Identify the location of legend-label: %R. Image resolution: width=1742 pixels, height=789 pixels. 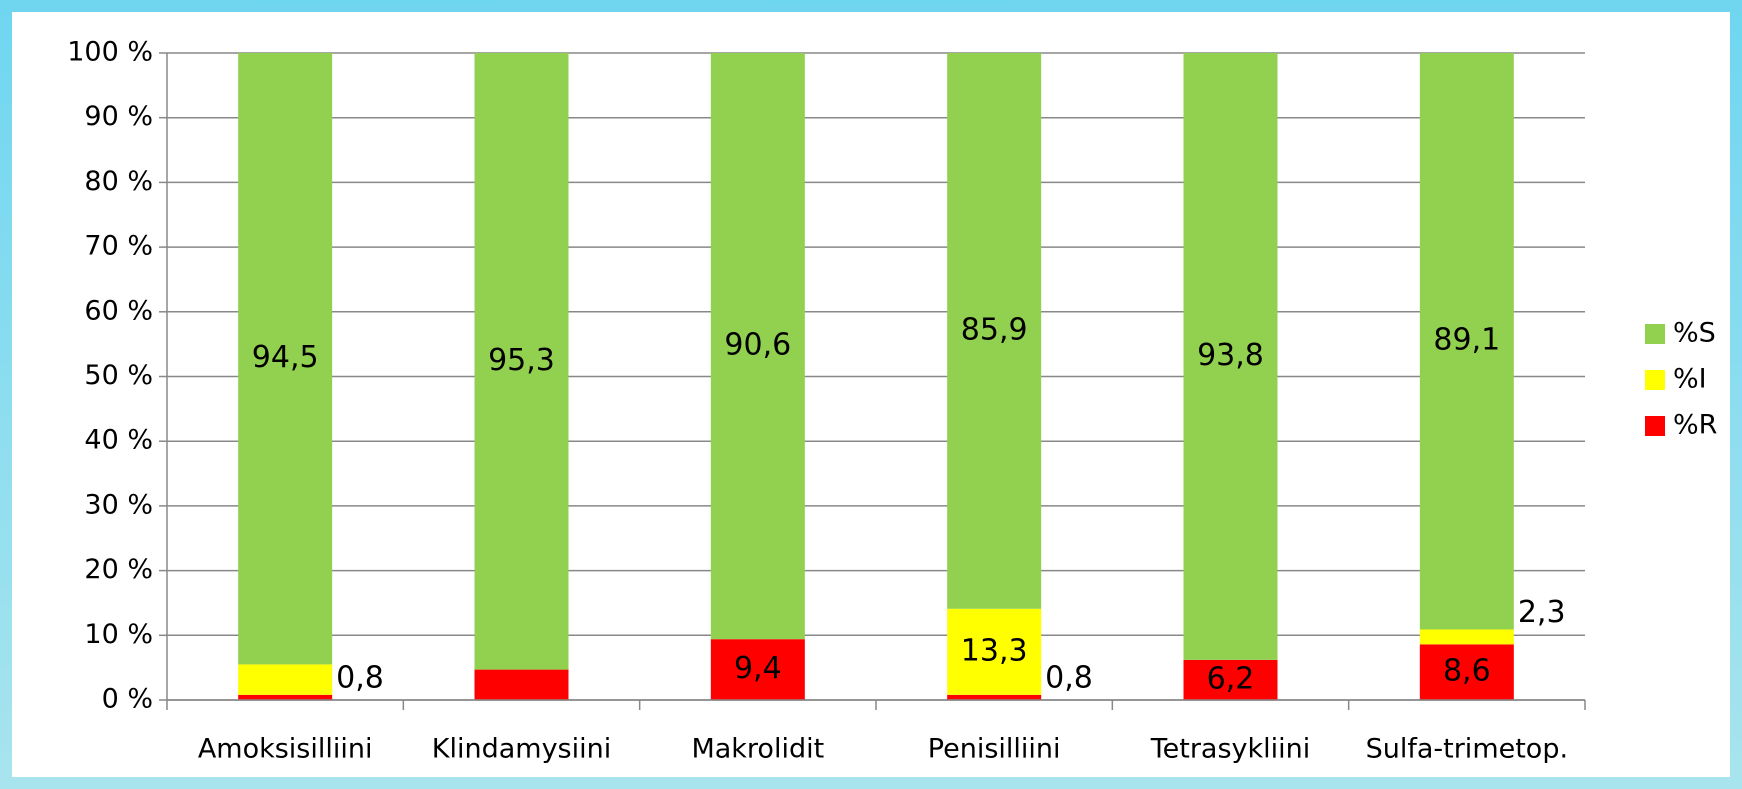
(1695, 425).